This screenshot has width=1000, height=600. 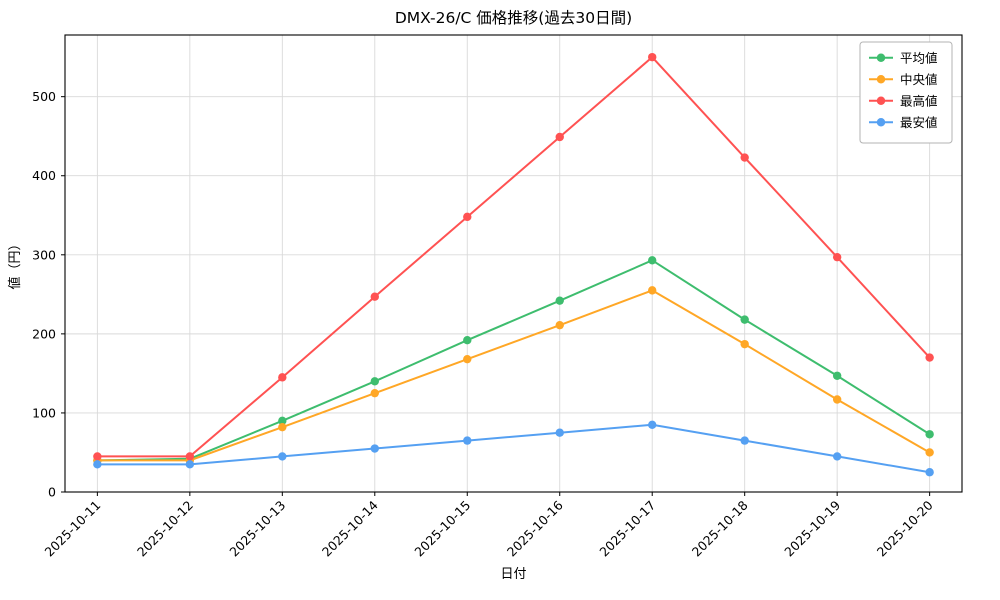 What do you see at coordinates (257, 529) in the screenshot?
I see `x-tick-label: 2025-10-13` at bounding box center [257, 529].